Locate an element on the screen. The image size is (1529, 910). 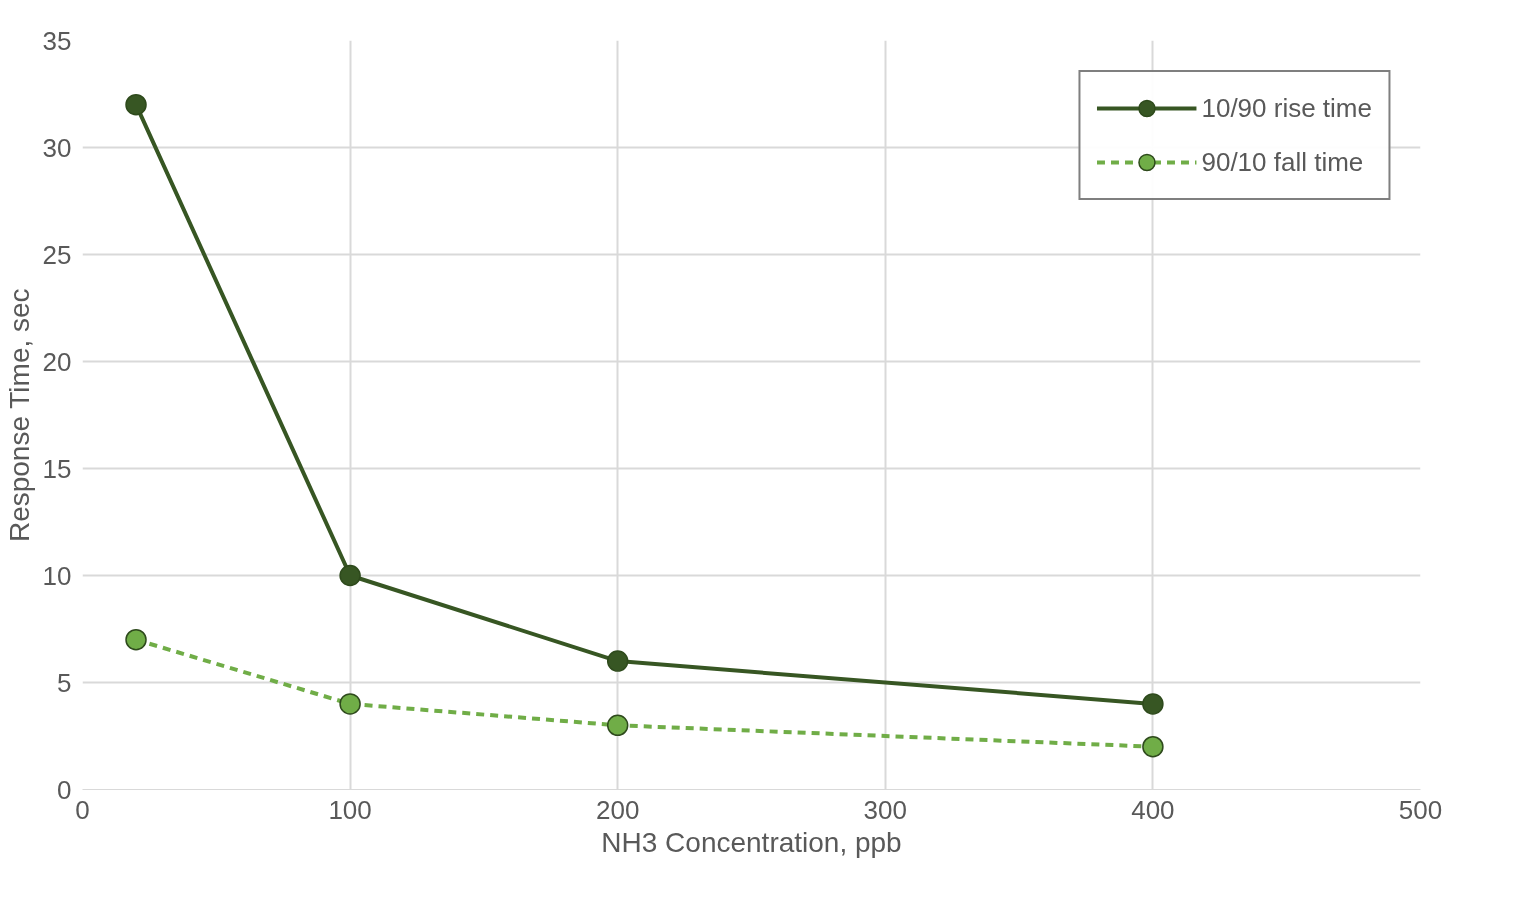
x-axis-title: NH3 Concentration, ppb is located at coordinates (751, 842).